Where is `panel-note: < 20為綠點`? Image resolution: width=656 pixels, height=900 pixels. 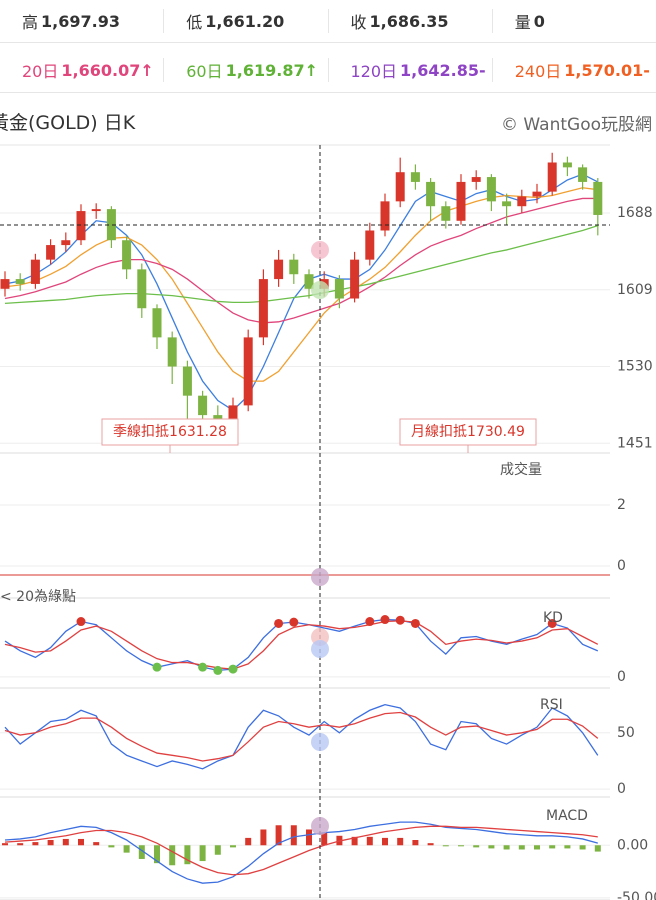
panel-note: < 20為綠點 is located at coordinates (38, 597).